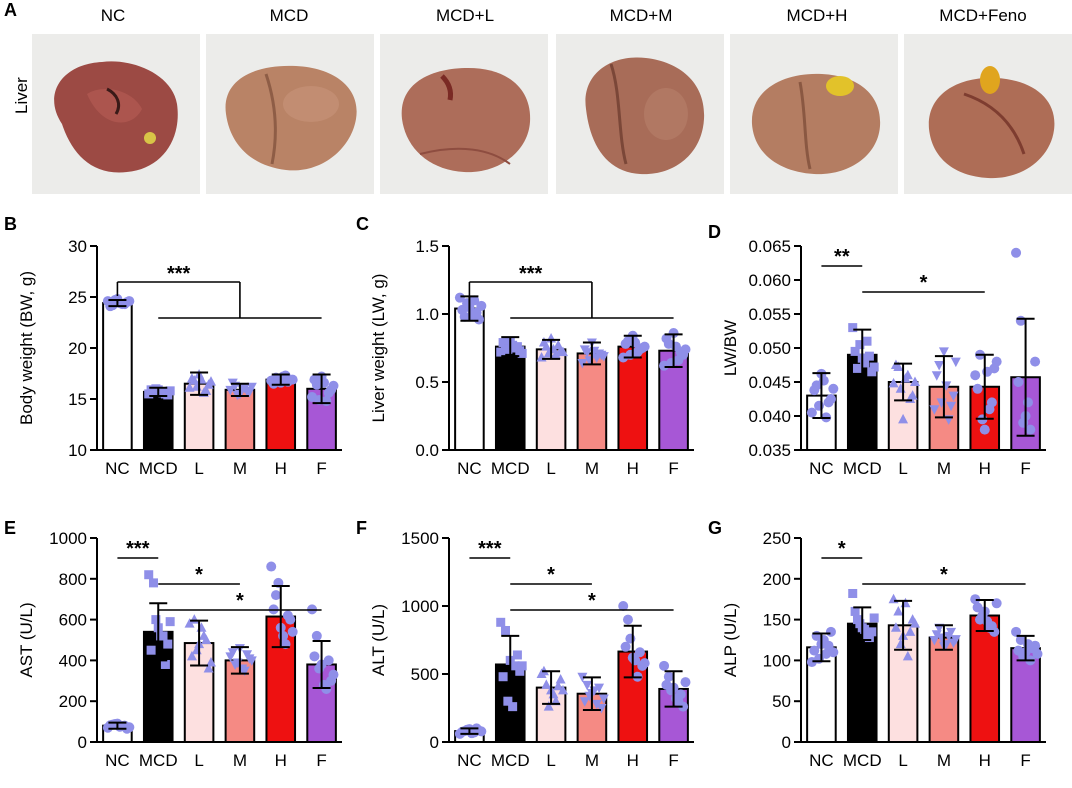 Image resolution: width=1072 pixels, height=788 pixels. Describe the element at coordinates (158, 420) in the screenshot. I see `bar-mcd` at that location.